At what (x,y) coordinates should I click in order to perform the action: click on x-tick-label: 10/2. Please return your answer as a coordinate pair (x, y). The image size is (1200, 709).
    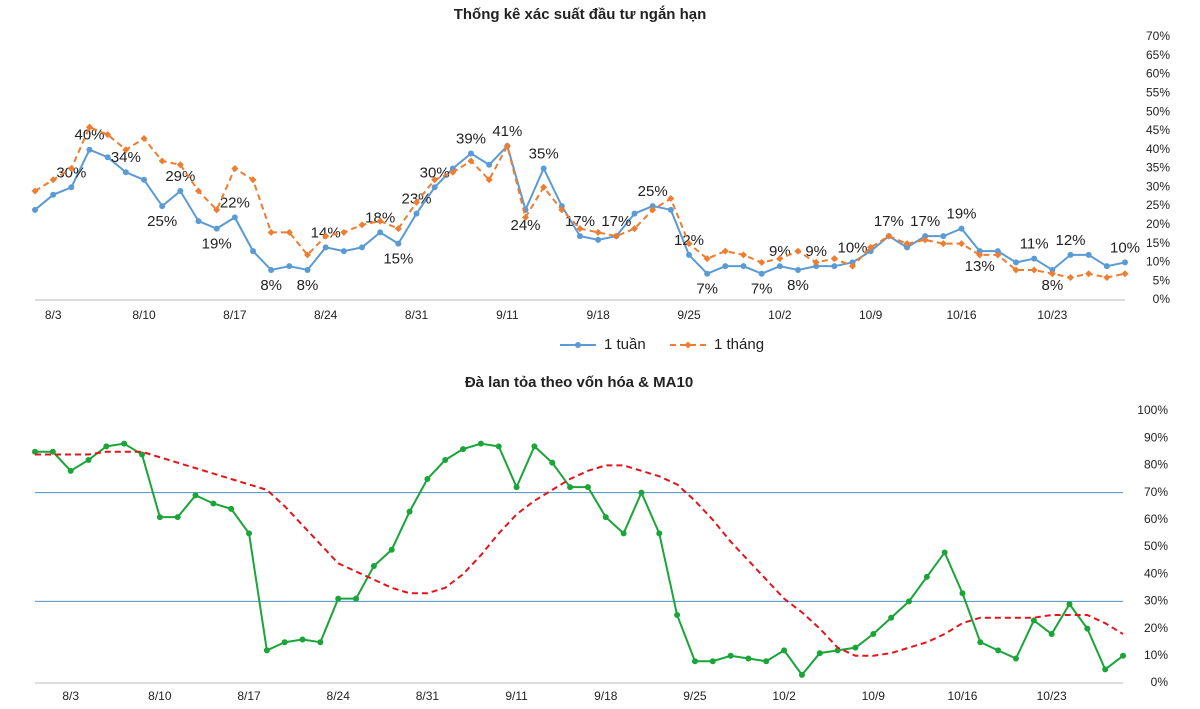
    Looking at the image, I should click on (784, 696).